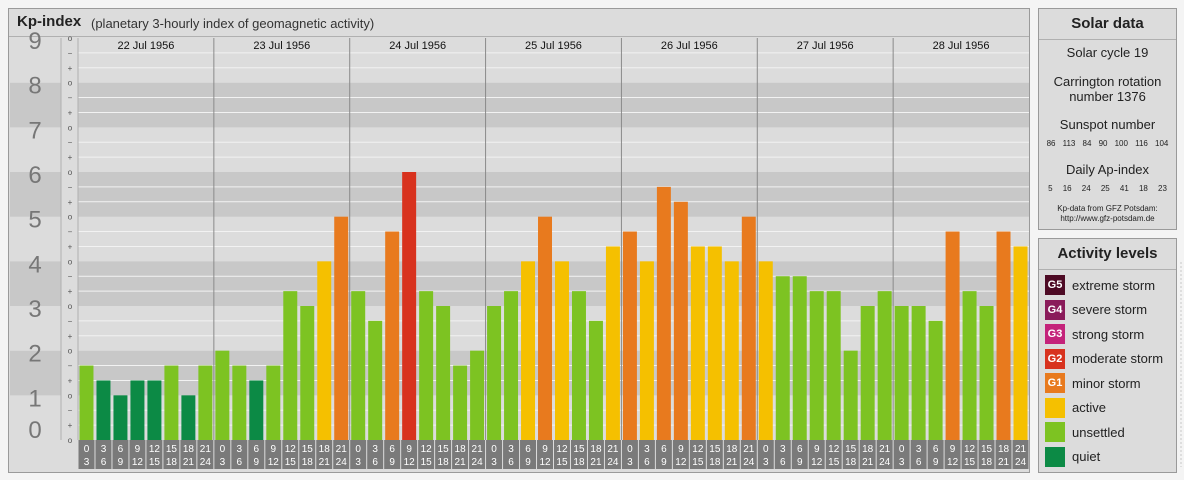 The width and height of the screenshot is (1184, 480). Describe the element at coordinates (1143, 188) in the screenshot. I see `ap-value: 18` at that location.